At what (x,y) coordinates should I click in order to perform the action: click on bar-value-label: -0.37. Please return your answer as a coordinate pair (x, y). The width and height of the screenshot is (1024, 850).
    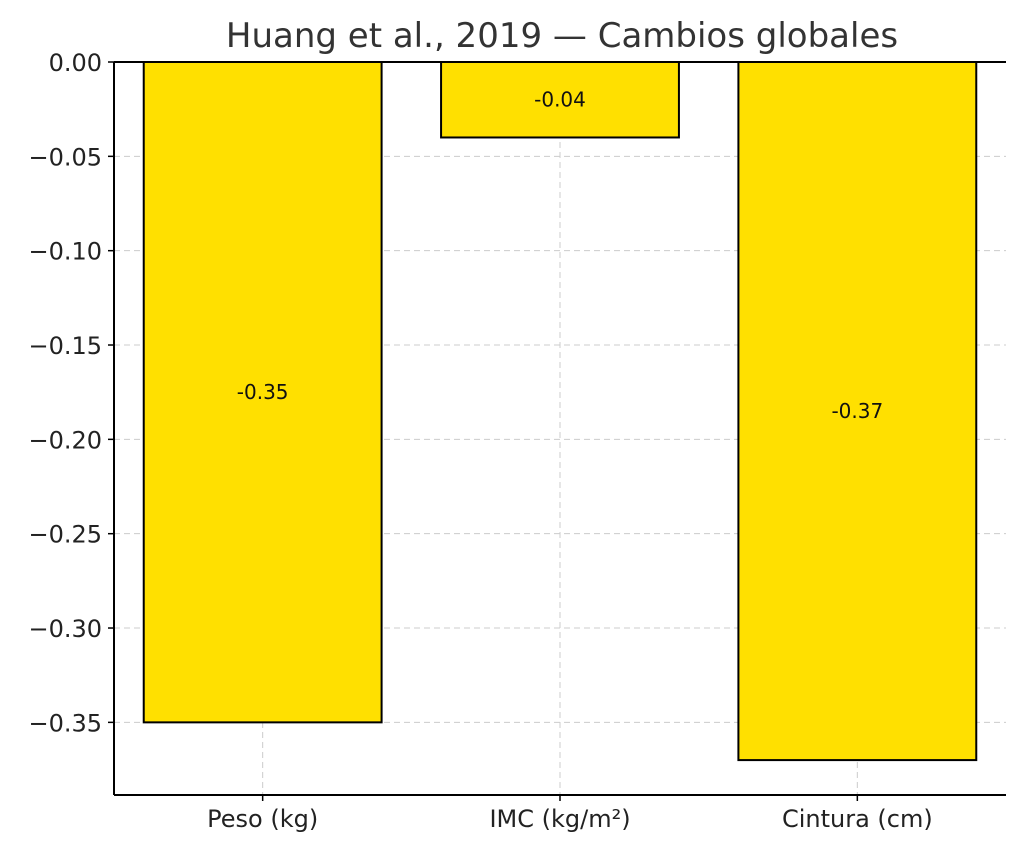
    Looking at the image, I should click on (857, 411).